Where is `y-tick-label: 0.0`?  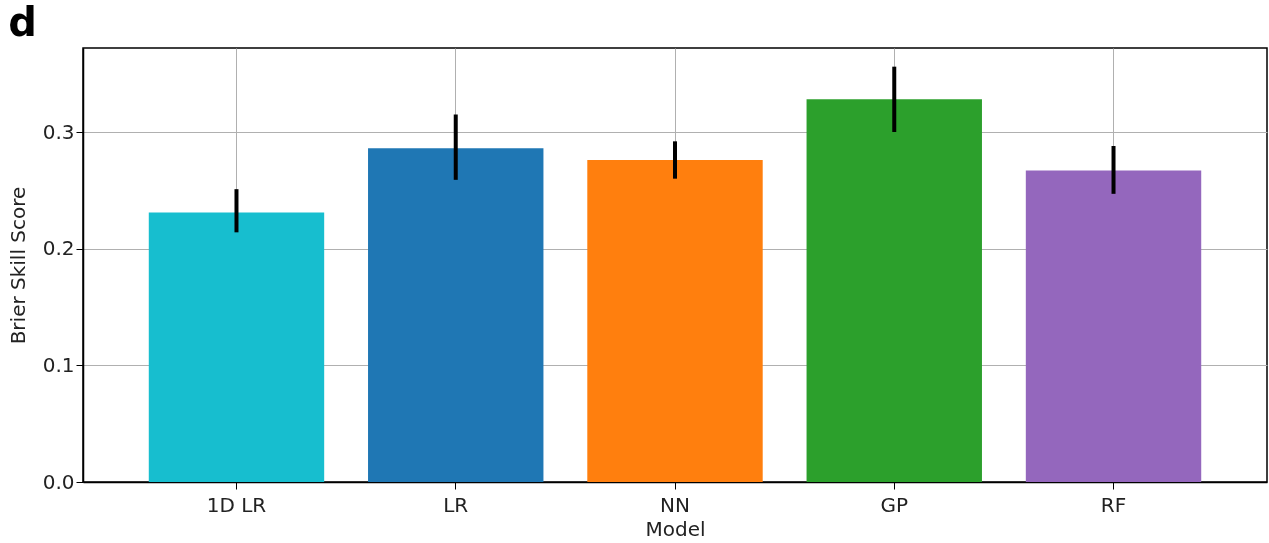
y-tick-label: 0.0 is located at coordinates (58, 481).